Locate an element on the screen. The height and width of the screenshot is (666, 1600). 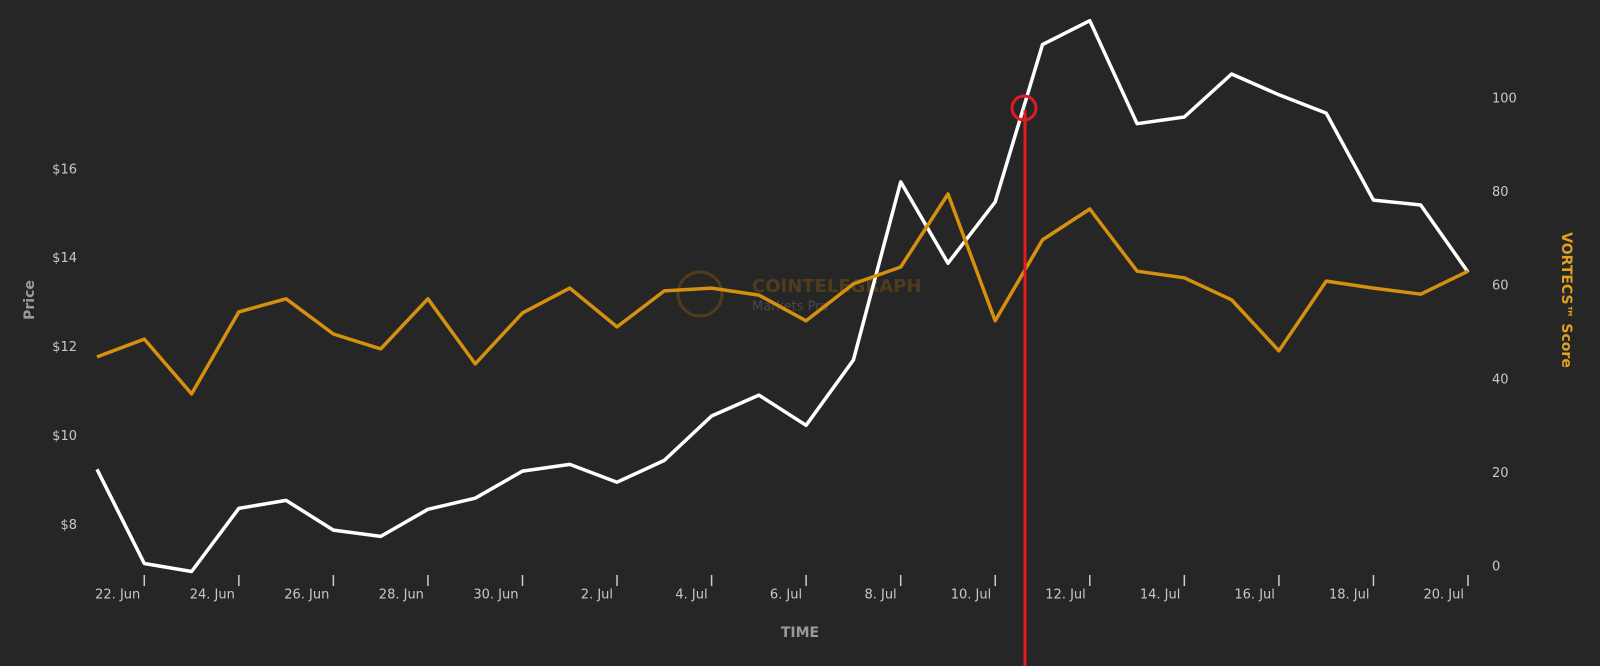
y-tick-label: $12 is located at coordinates (64, 347).